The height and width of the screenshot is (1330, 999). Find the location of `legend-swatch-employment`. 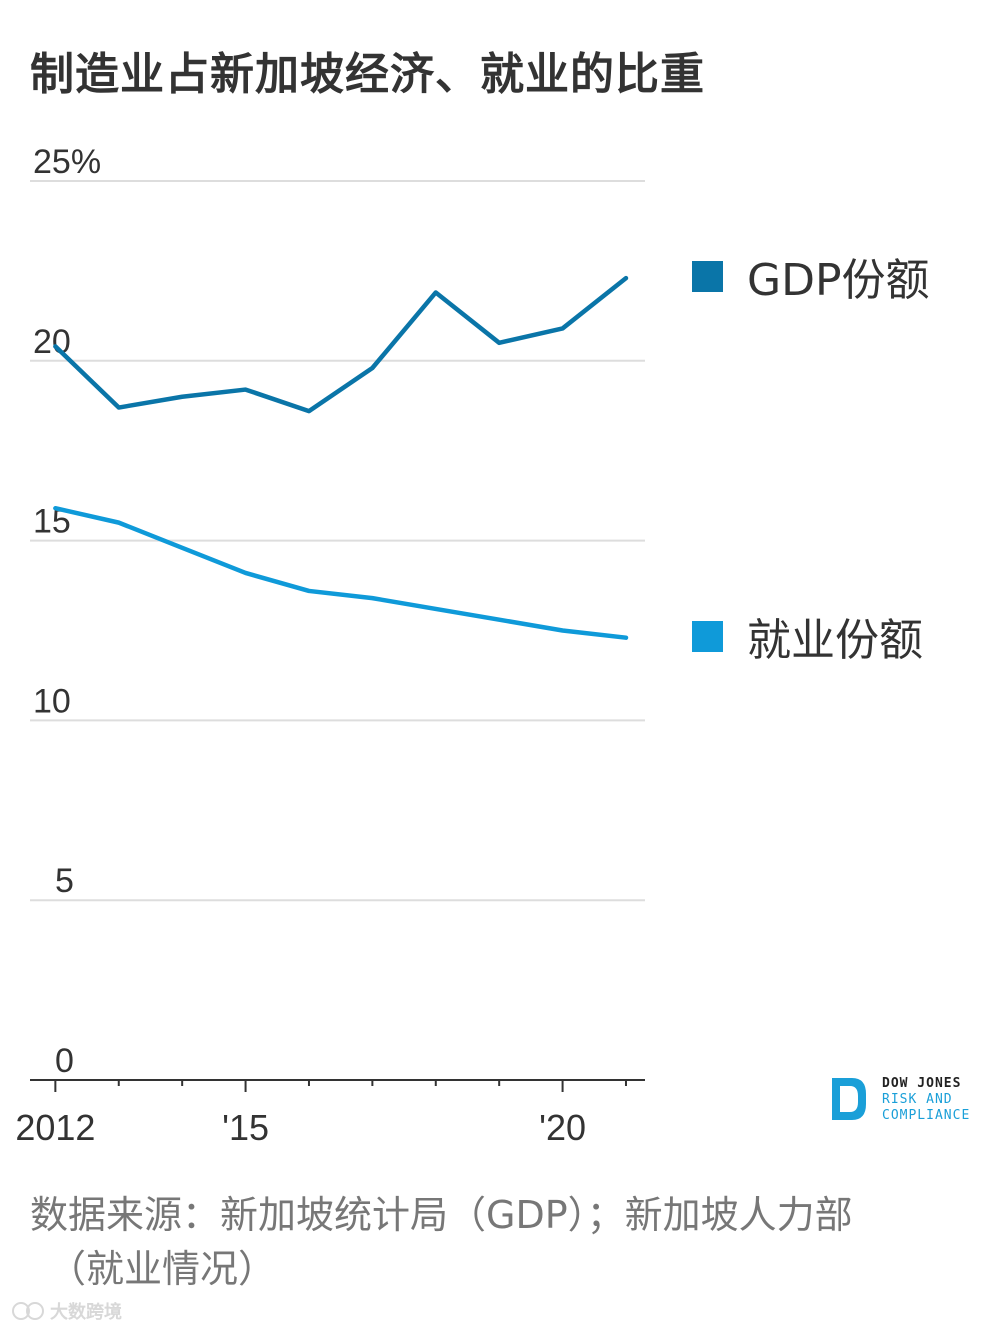

legend-swatch-employment is located at coordinates (707, 636).